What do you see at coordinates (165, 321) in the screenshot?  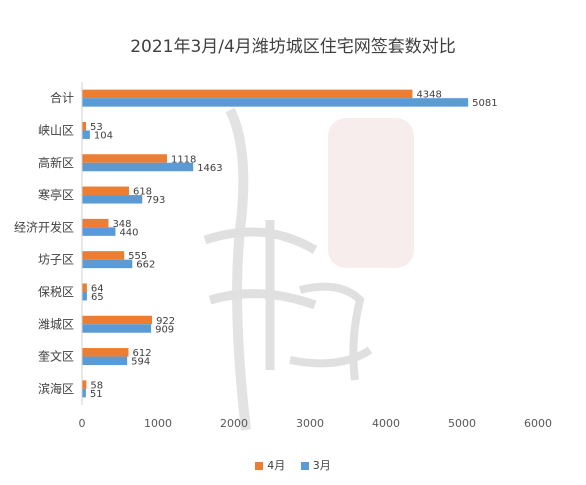 I see `data-label: 922` at bounding box center [165, 321].